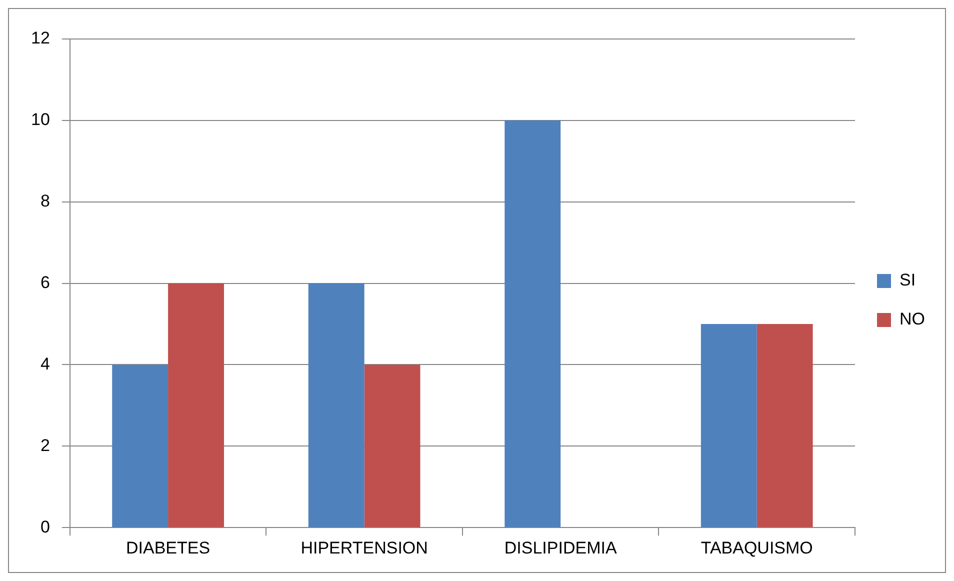 The width and height of the screenshot is (954, 581). Describe the element at coordinates (40, 120) in the screenshot. I see `y-tick-label: 10` at that location.